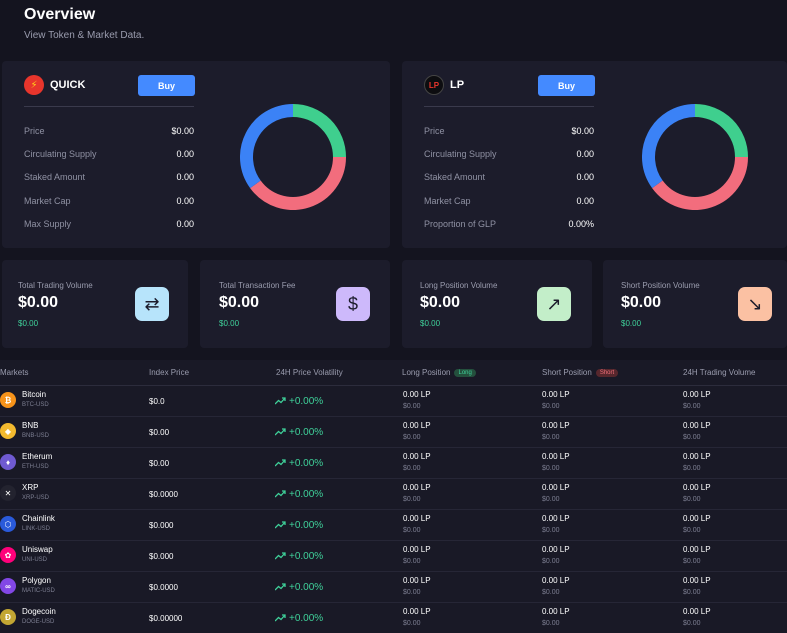 The height and width of the screenshot is (633, 787). I want to click on dogecoin-icon: Ð, so click(8, 617).